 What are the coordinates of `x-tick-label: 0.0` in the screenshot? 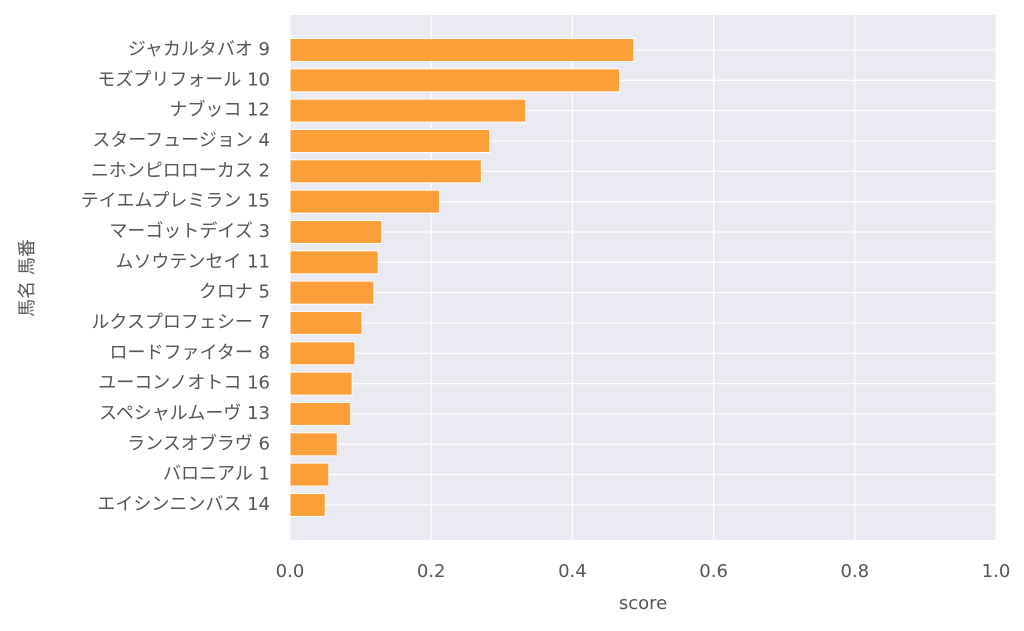 It's located at (290, 571).